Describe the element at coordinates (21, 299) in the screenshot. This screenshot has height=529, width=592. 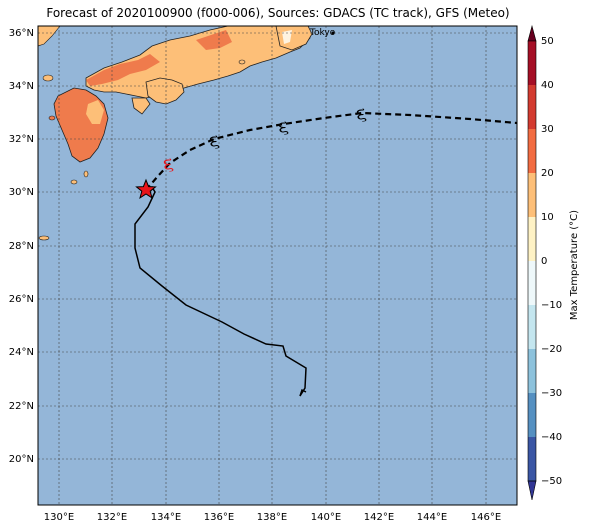
I see `lat-tick-label: 26°N` at that location.